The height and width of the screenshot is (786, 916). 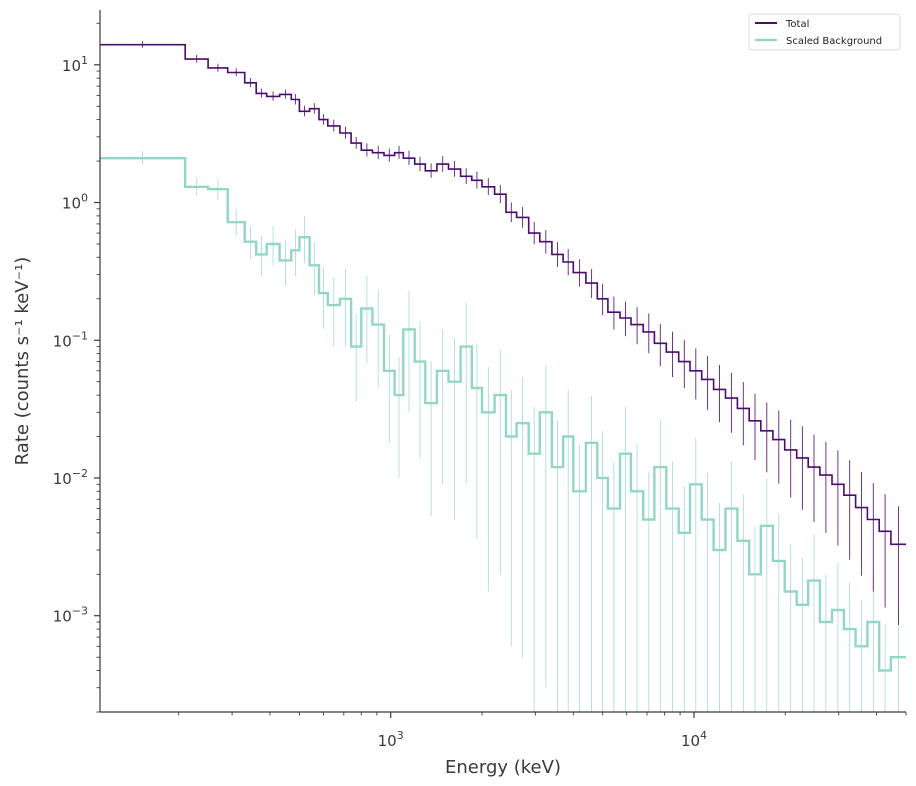 I want to click on y-tick-label: 10⁻², so click(x=70, y=477).